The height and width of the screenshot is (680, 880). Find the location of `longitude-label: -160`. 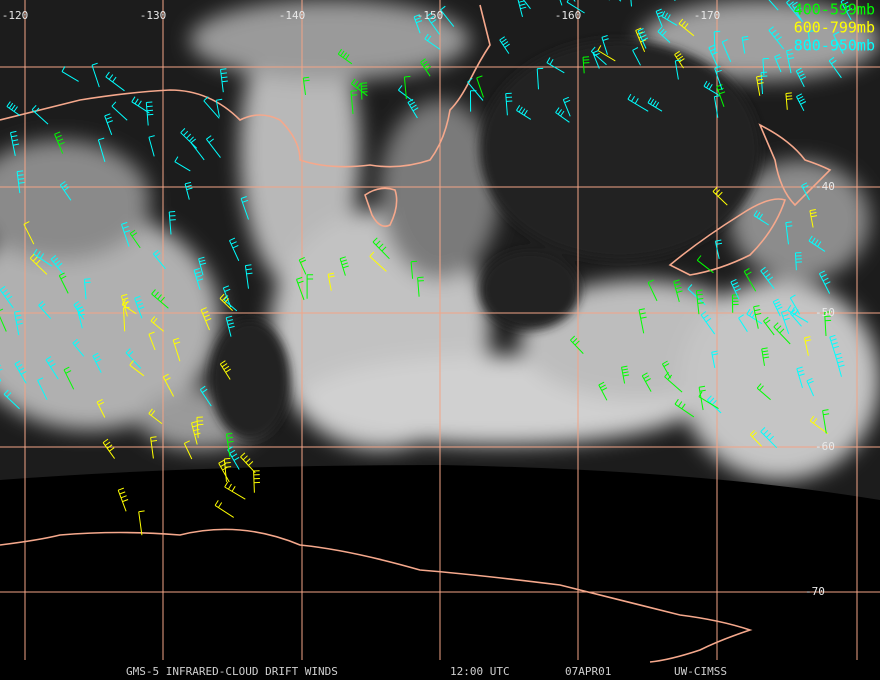

longitude-label: -160 is located at coordinates (568, 15).